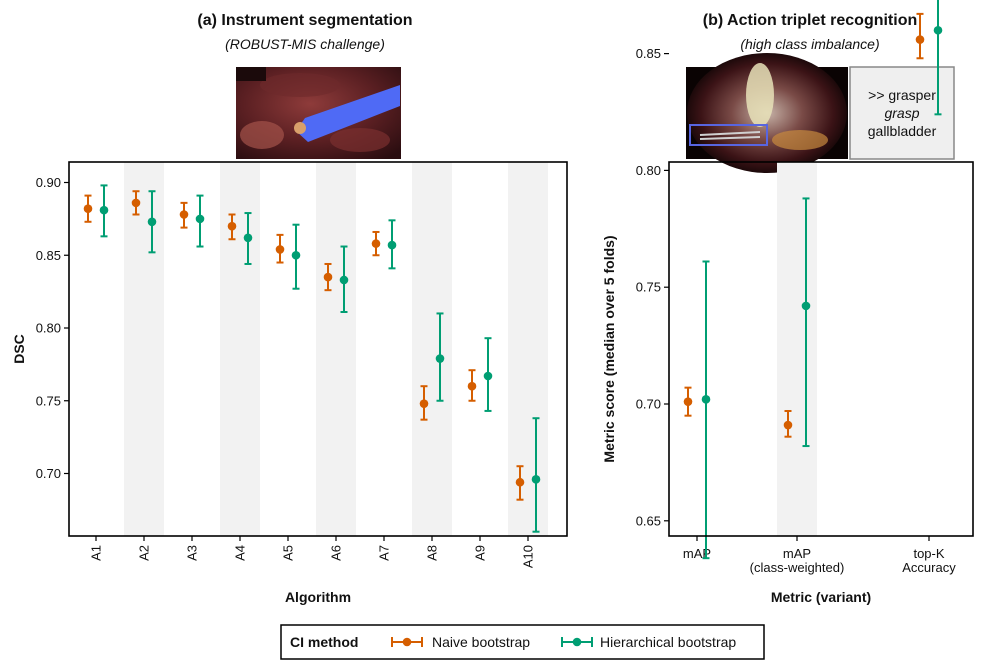 Image resolution: width=997 pixels, height=669 pixels. I want to click on hierarchical-A2, so click(152, 222).